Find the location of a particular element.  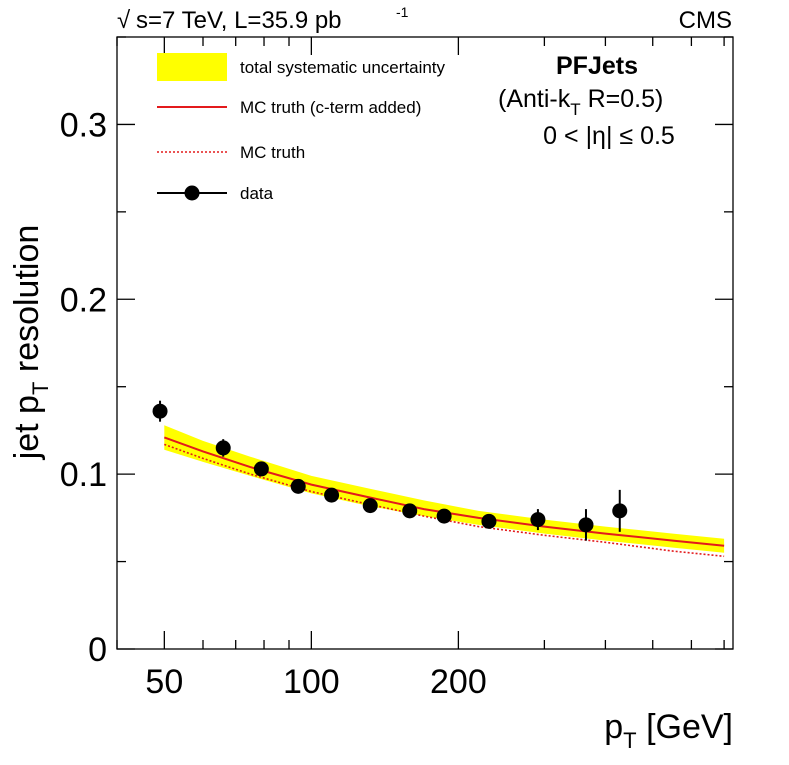

curve-layer is located at coordinates (444, 497).